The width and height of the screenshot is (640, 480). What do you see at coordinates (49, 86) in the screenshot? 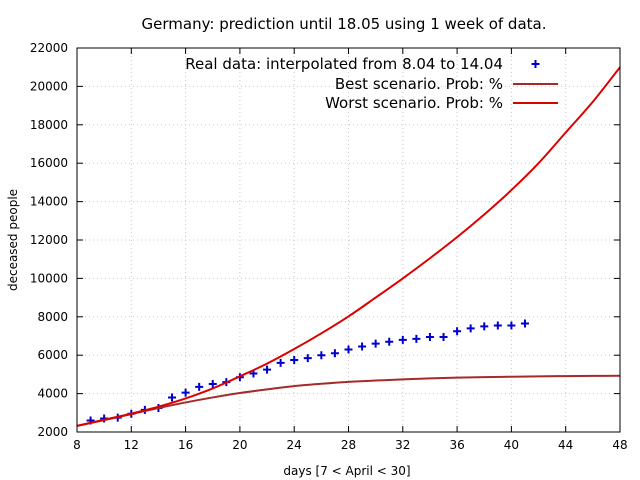
I see `y-tick-label: 20000` at bounding box center [49, 86].